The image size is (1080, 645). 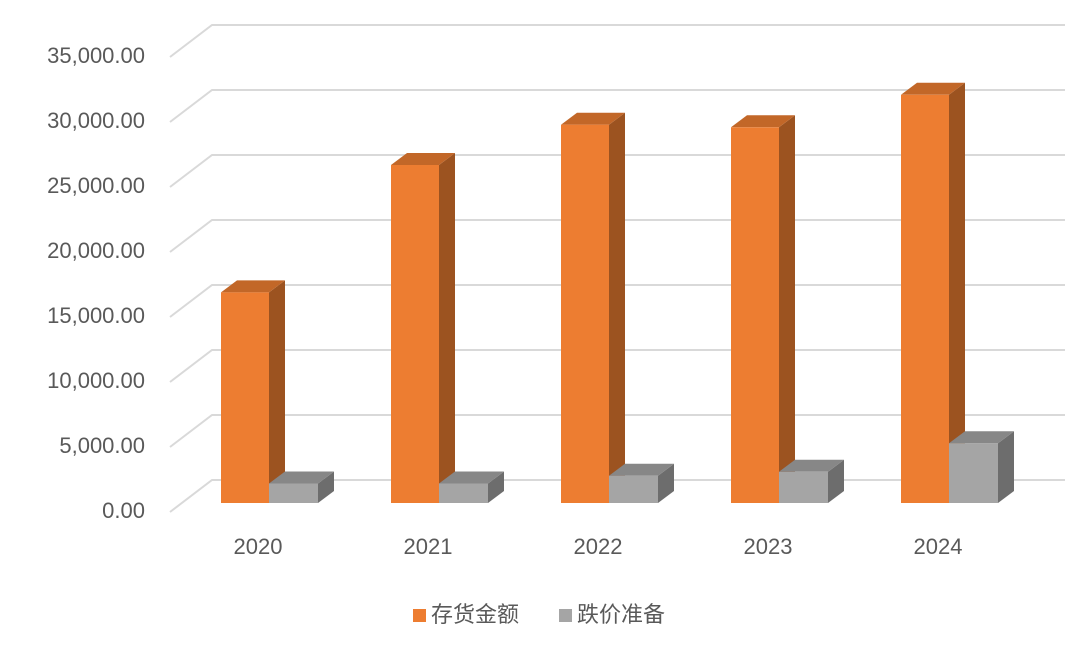 What do you see at coordinates (96, 185) in the screenshot?
I see `y-tick-label: 25,000.00` at bounding box center [96, 185].